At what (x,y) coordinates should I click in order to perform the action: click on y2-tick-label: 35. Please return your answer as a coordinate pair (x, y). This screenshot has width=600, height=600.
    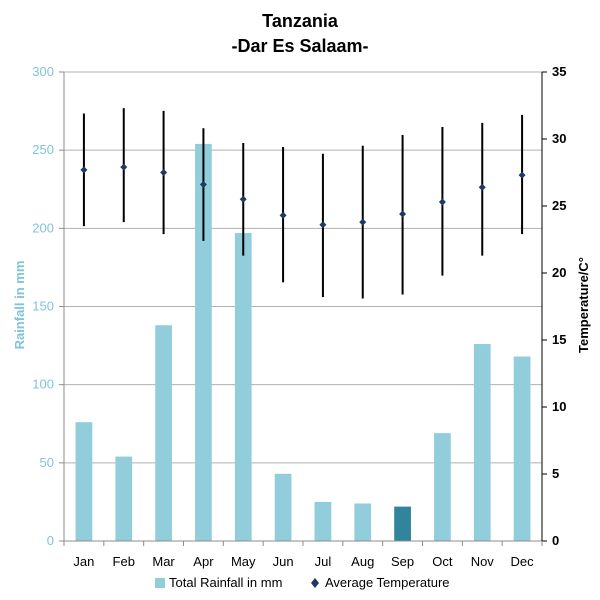
    Looking at the image, I should click on (559, 71).